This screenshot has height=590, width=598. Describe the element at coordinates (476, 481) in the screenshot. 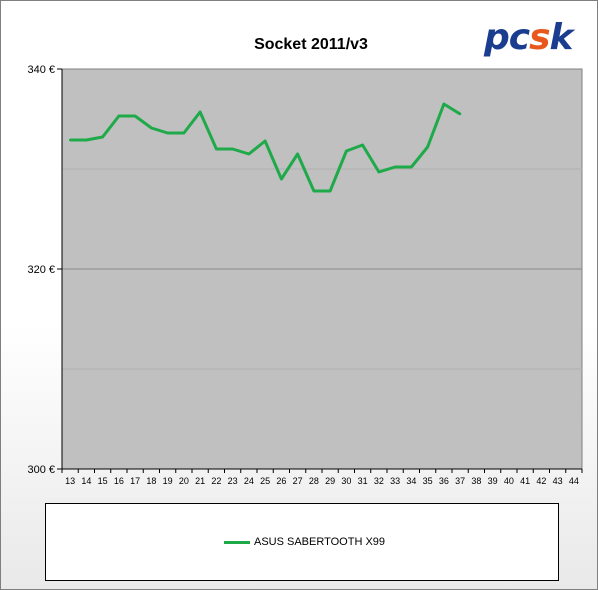

I see `x-tick-label: 38` at that location.